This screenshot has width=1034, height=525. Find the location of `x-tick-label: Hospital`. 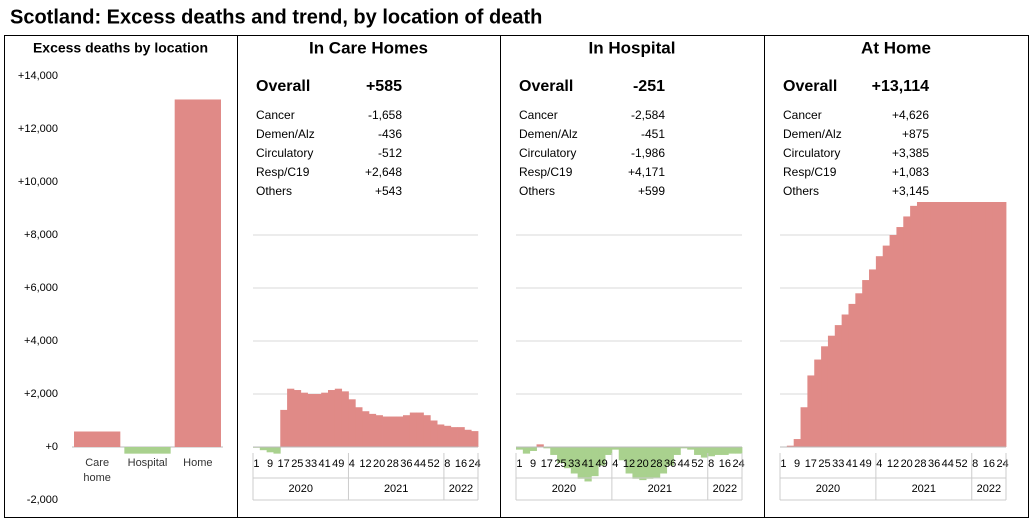

x-tick-label: Hospital is located at coordinates (147, 463).